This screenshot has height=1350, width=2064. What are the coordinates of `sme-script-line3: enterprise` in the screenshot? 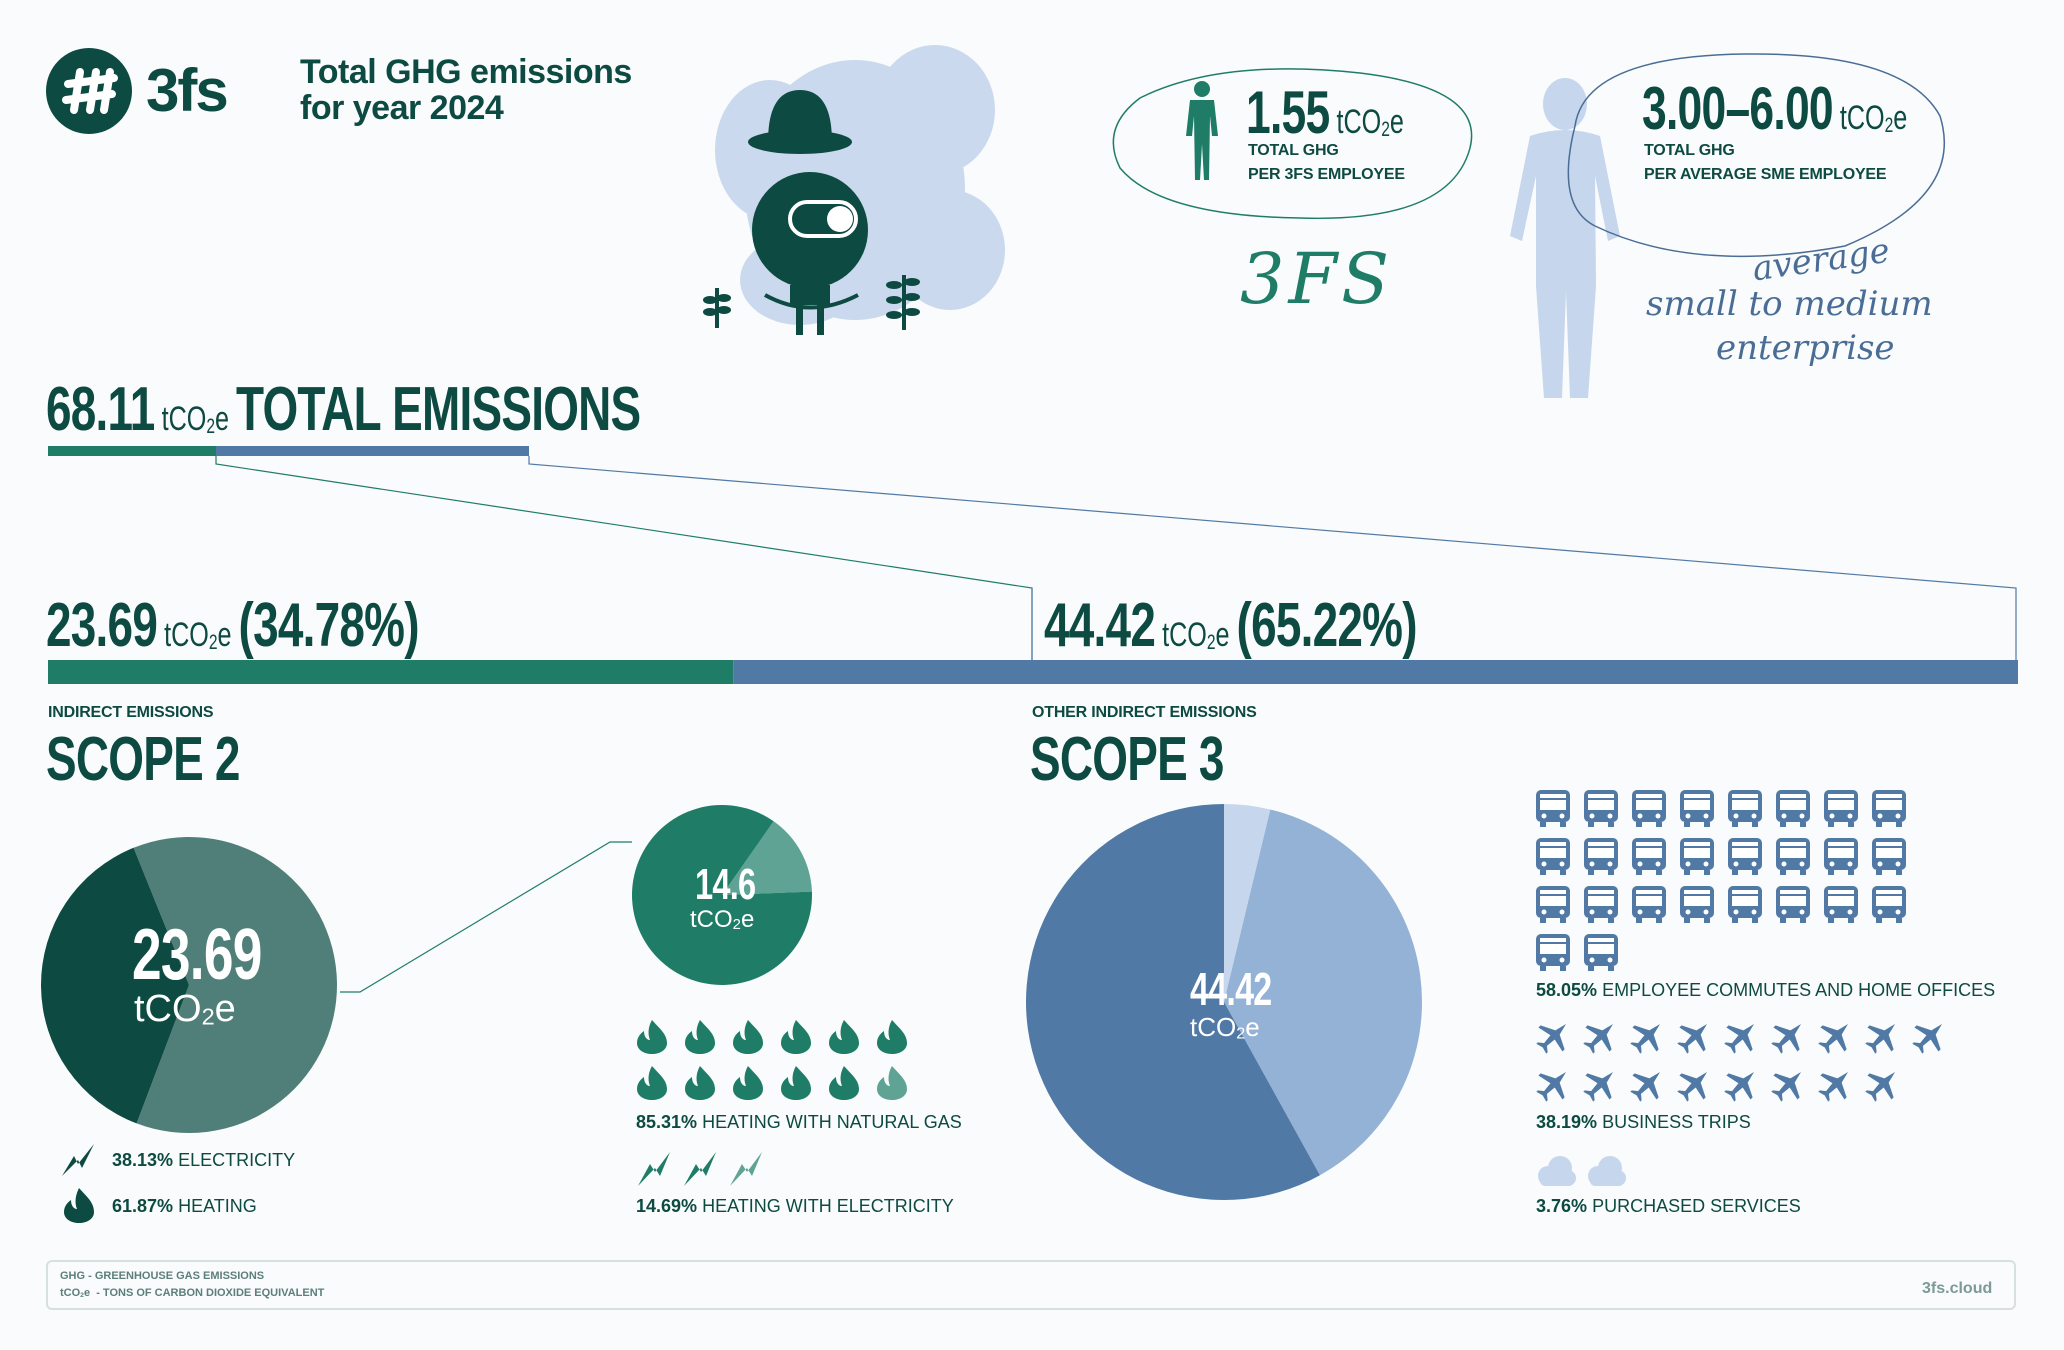 It's located at (1805, 348).